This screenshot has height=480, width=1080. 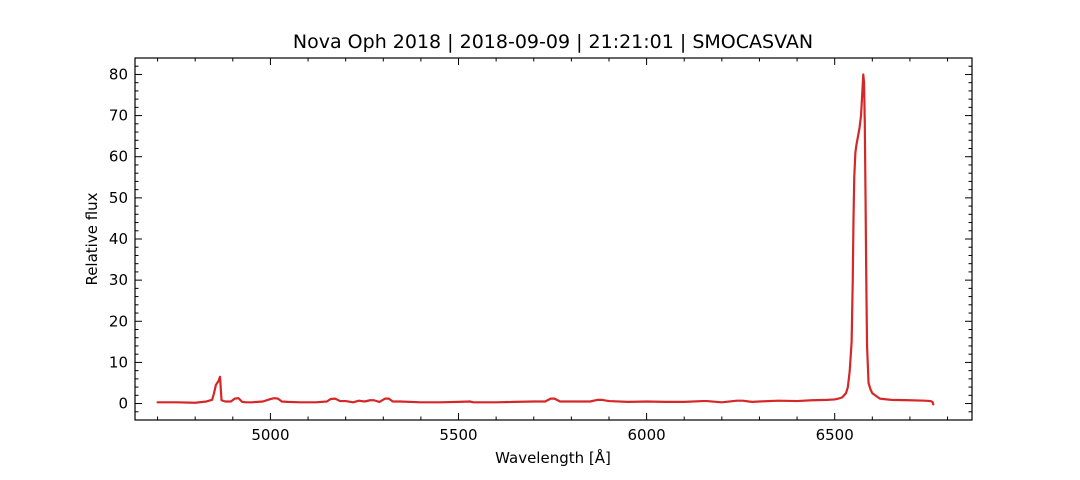 What do you see at coordinates (118, 157) in the screenshot?
I see `y-tick-label: 60` at bounding box center [118, 157].